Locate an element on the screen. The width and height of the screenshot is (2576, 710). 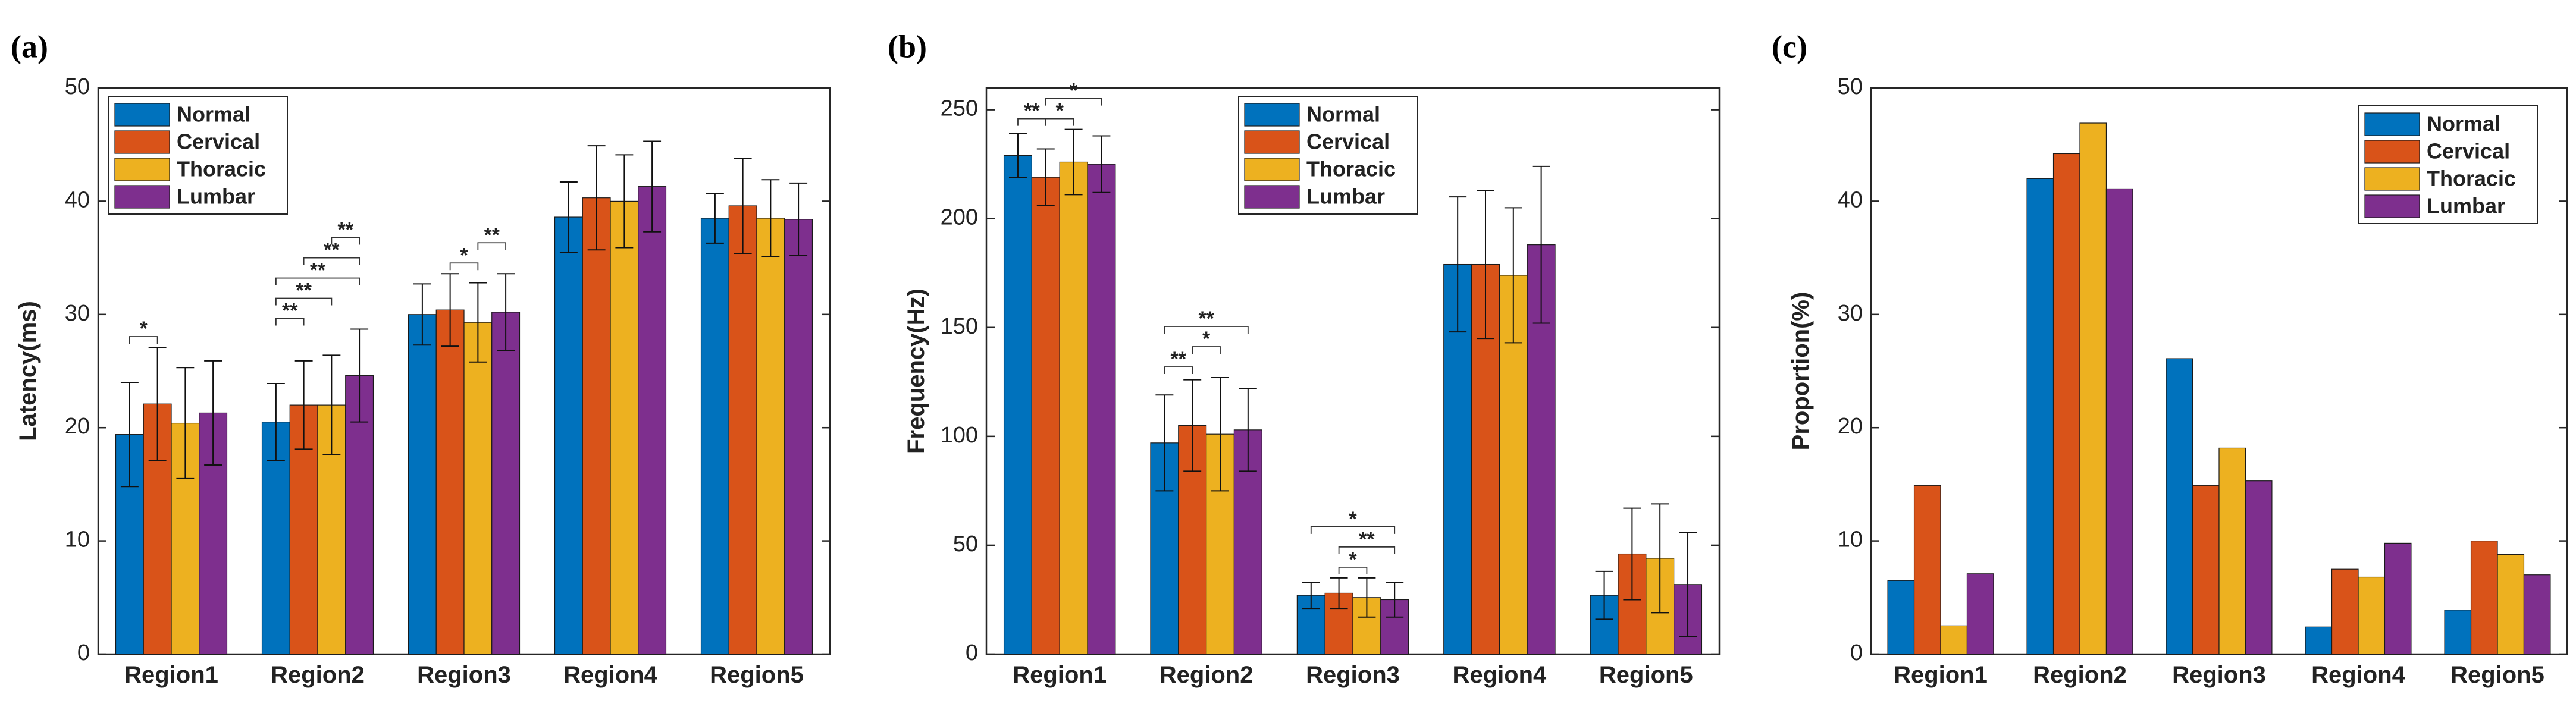
y-tick-label: 30 is located at coordinates (1851, 313).